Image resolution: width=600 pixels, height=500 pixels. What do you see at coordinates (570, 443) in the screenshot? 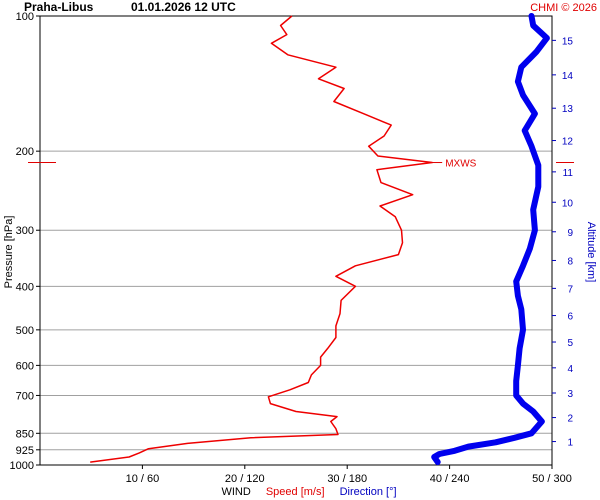
I see `altitude-tick-label: 1` at bounding box center [570, 443].